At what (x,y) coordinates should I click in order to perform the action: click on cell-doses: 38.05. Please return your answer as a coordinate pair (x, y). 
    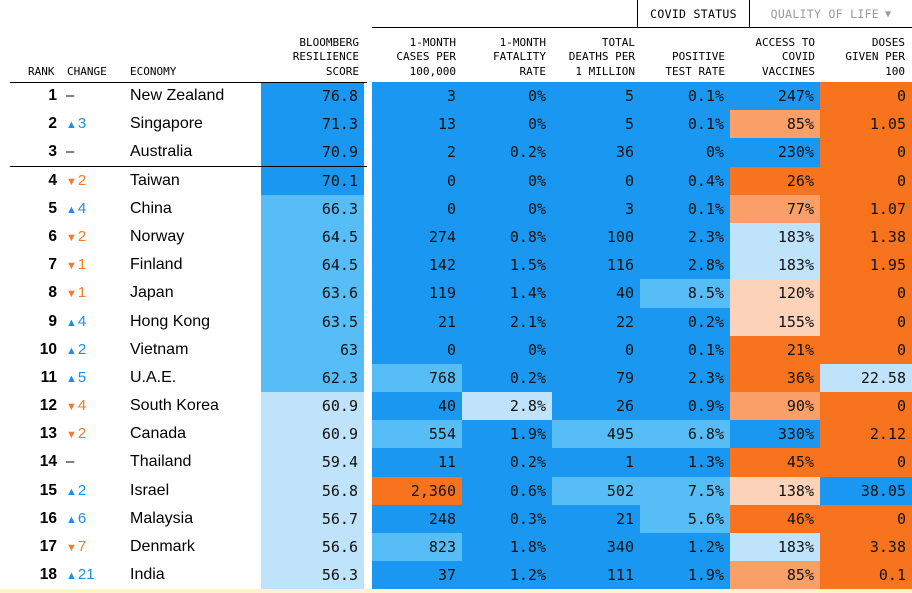
    Looking at the image, I should click on (866, 490).